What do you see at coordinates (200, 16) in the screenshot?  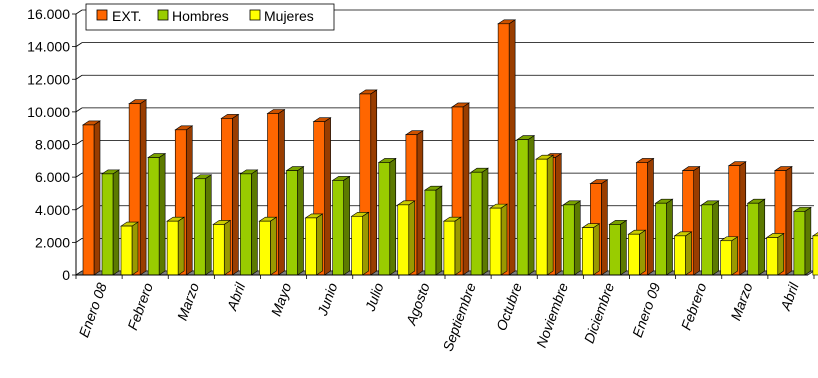 I see `legend-label-hombres: Hombres` at bounding box center [200, 16].